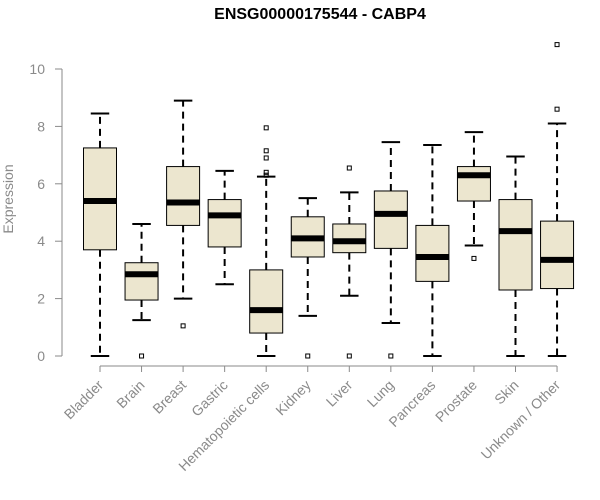 This screenshot has height=500, width=600. What do you see at coordinates (293, 398) in the screenshot?
I see `x-tick-label: Kidney` at bounding box center [293, 398].